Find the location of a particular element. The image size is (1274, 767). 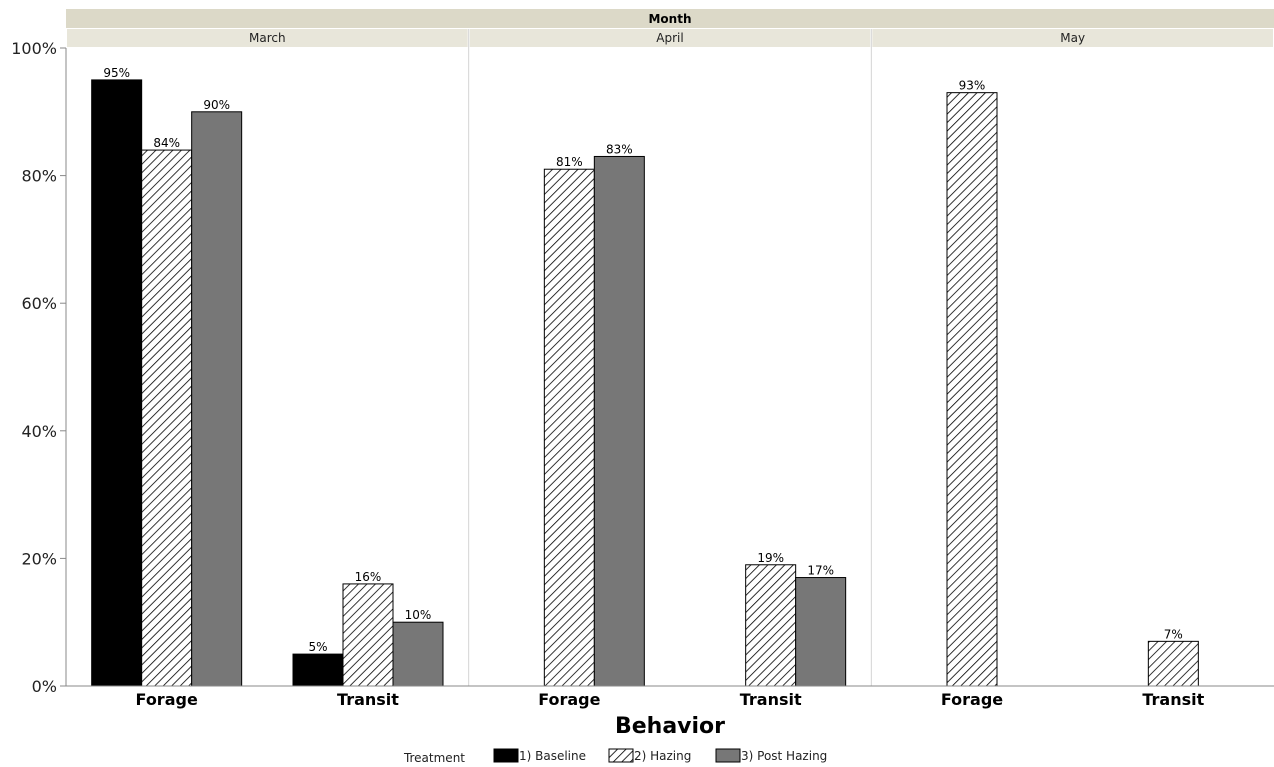

x-axis-title: Behavior is located at coordinates (670, 726).